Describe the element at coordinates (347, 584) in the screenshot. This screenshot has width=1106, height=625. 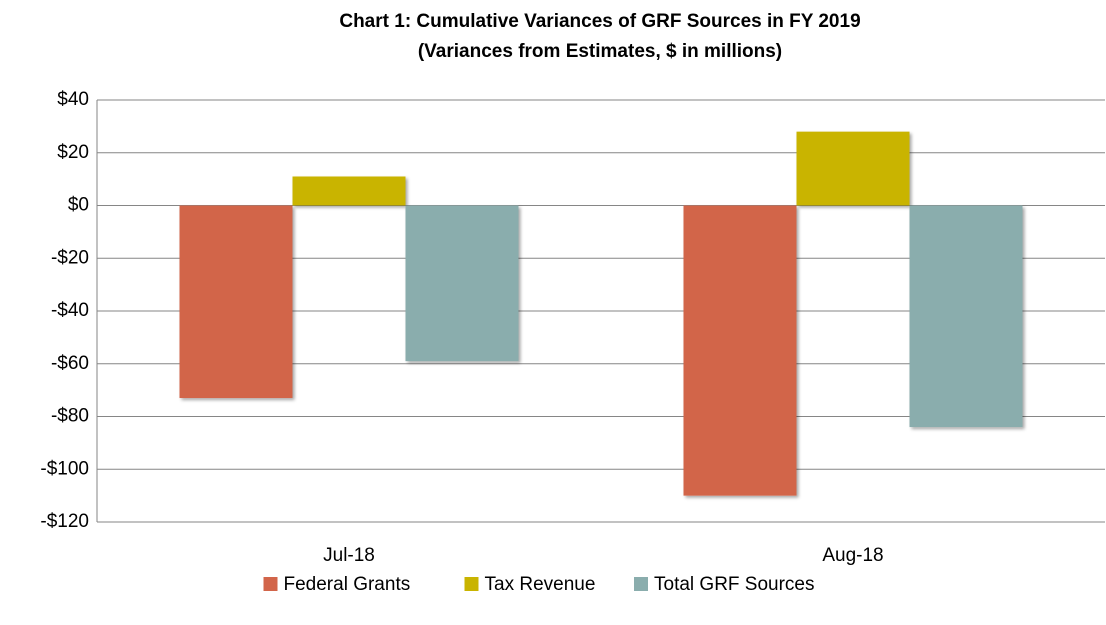
I see `legend-label: Federal Grants` at that location.